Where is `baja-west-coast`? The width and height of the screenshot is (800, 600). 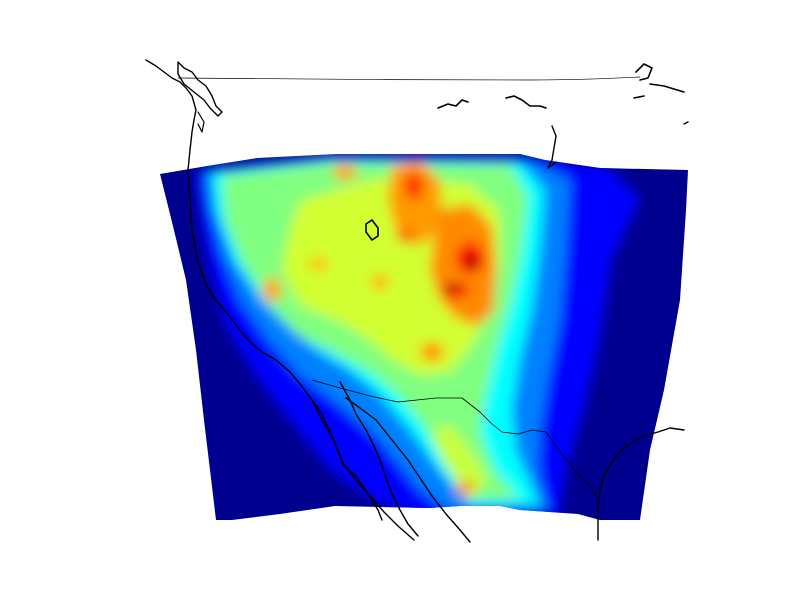
baja-west-coast is located at coordinates (347, 460).